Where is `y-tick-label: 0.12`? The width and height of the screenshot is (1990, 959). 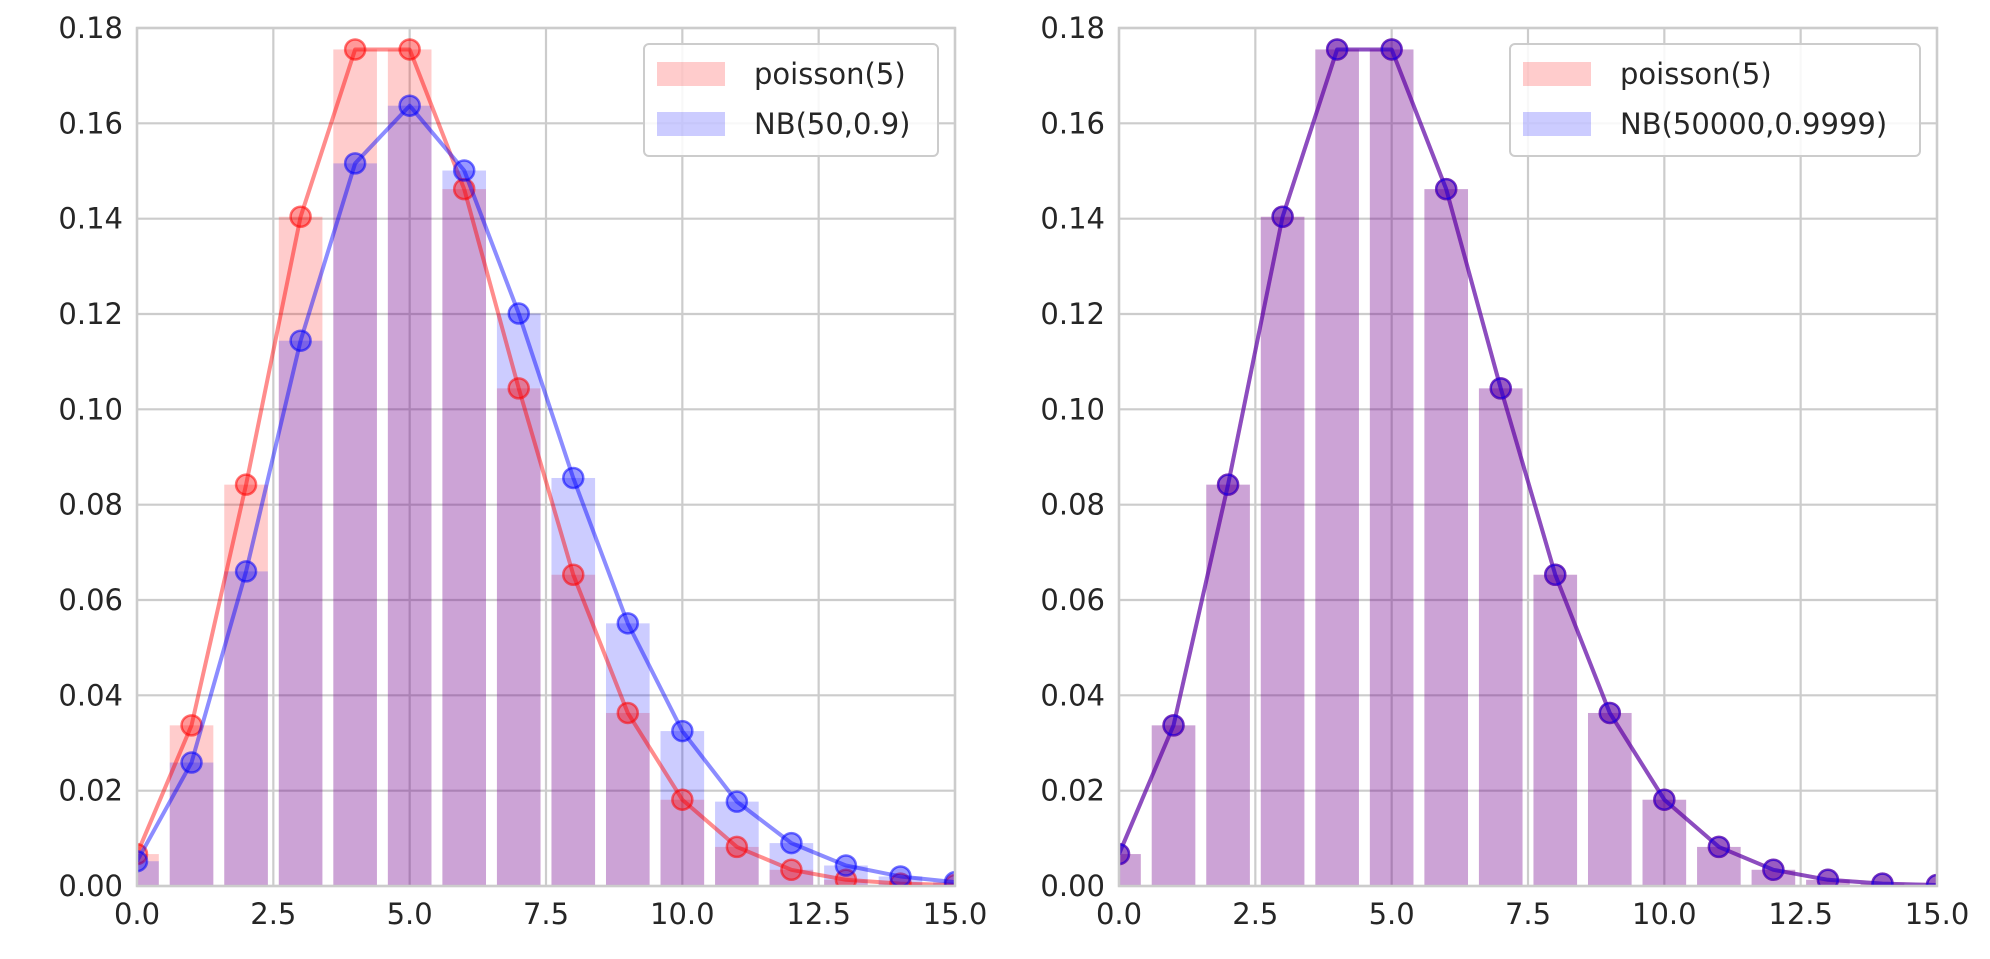 y-tick-label: 0.12 is located at coordinates (1072, 314).